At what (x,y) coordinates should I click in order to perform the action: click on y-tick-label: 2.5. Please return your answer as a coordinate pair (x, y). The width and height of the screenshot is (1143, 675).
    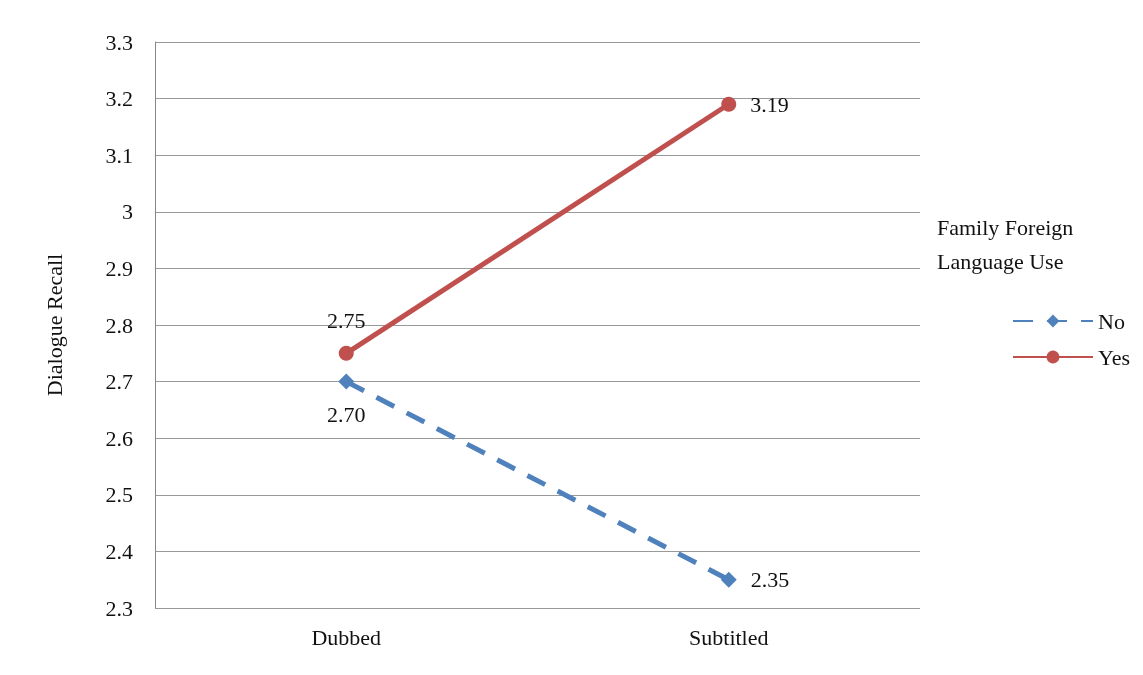
    Looking at the image, I should click on (119, 495).